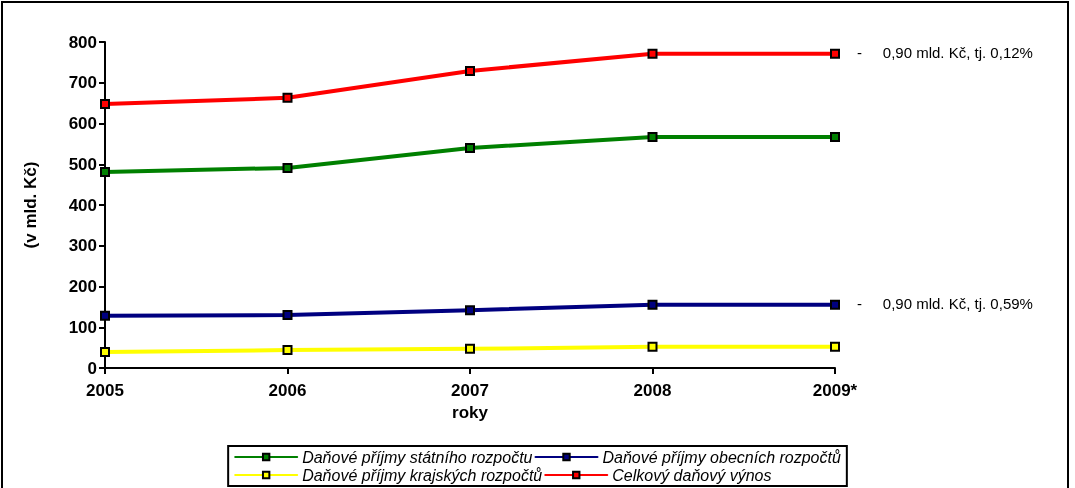  What do you see at coordinates (82, 205) in the screenshot?
I see `y-tick-label: 400` at bounding box center [82, 205].